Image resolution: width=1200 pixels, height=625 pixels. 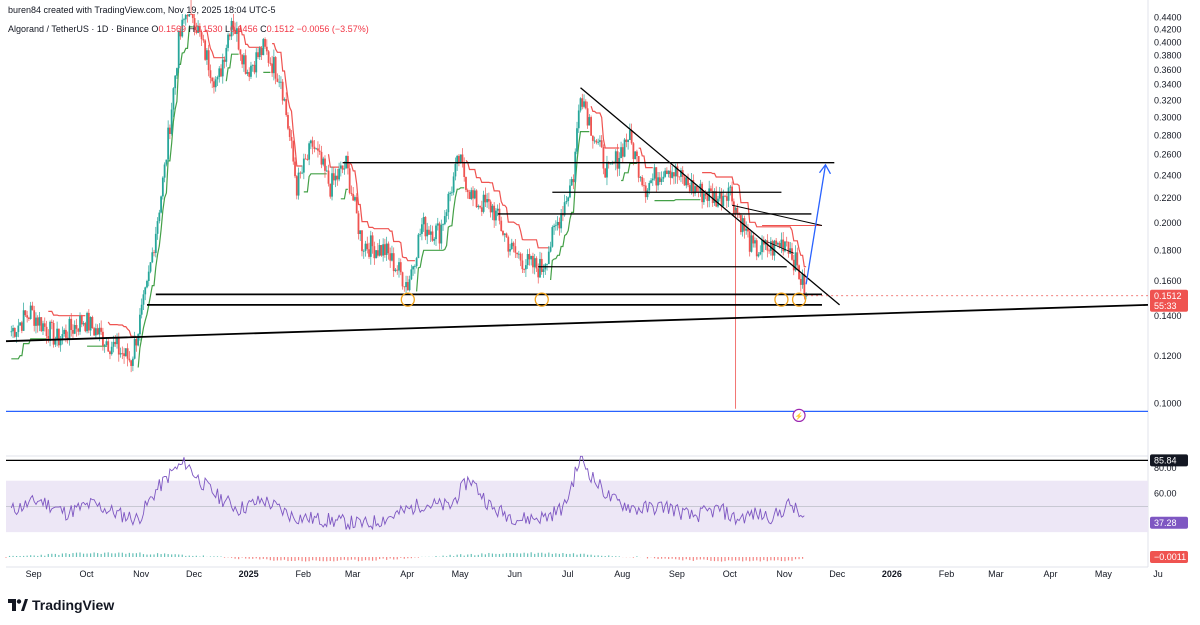 I want to click on open-label: O, so click(x=155, y=29).